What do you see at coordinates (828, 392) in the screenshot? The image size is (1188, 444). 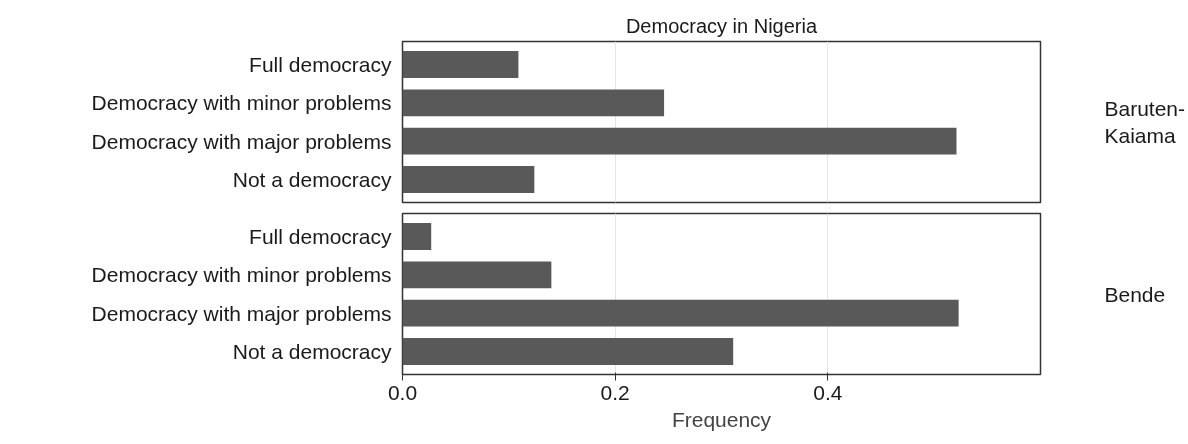 I see `x-tick-label: 0.4` at bounding box center [828, 392].